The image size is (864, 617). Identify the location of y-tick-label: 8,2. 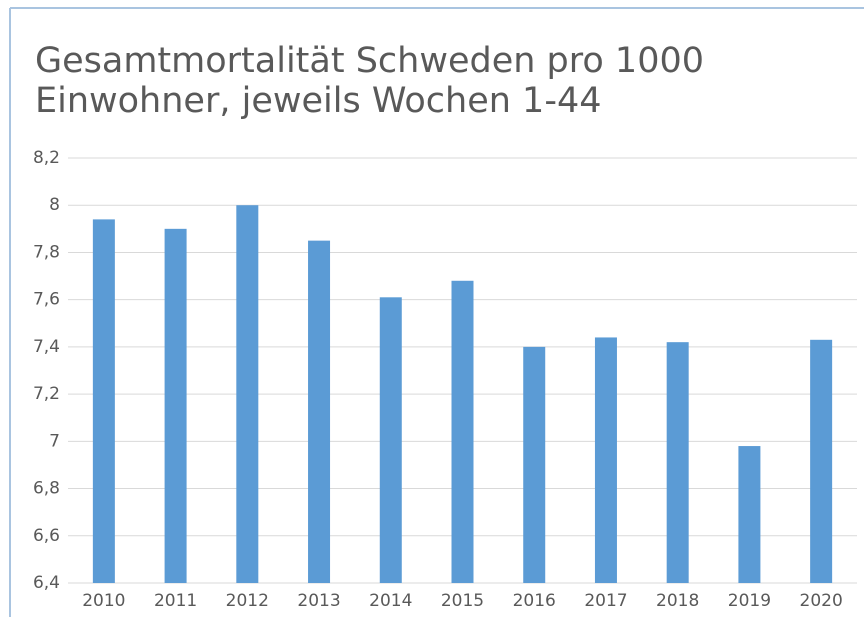
(46, 158).